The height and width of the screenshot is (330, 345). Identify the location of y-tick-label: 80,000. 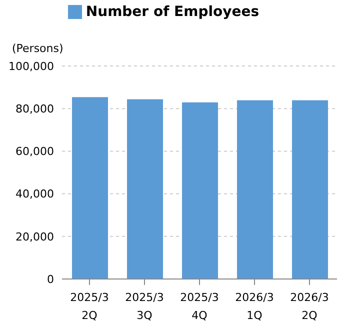
(35, 109).